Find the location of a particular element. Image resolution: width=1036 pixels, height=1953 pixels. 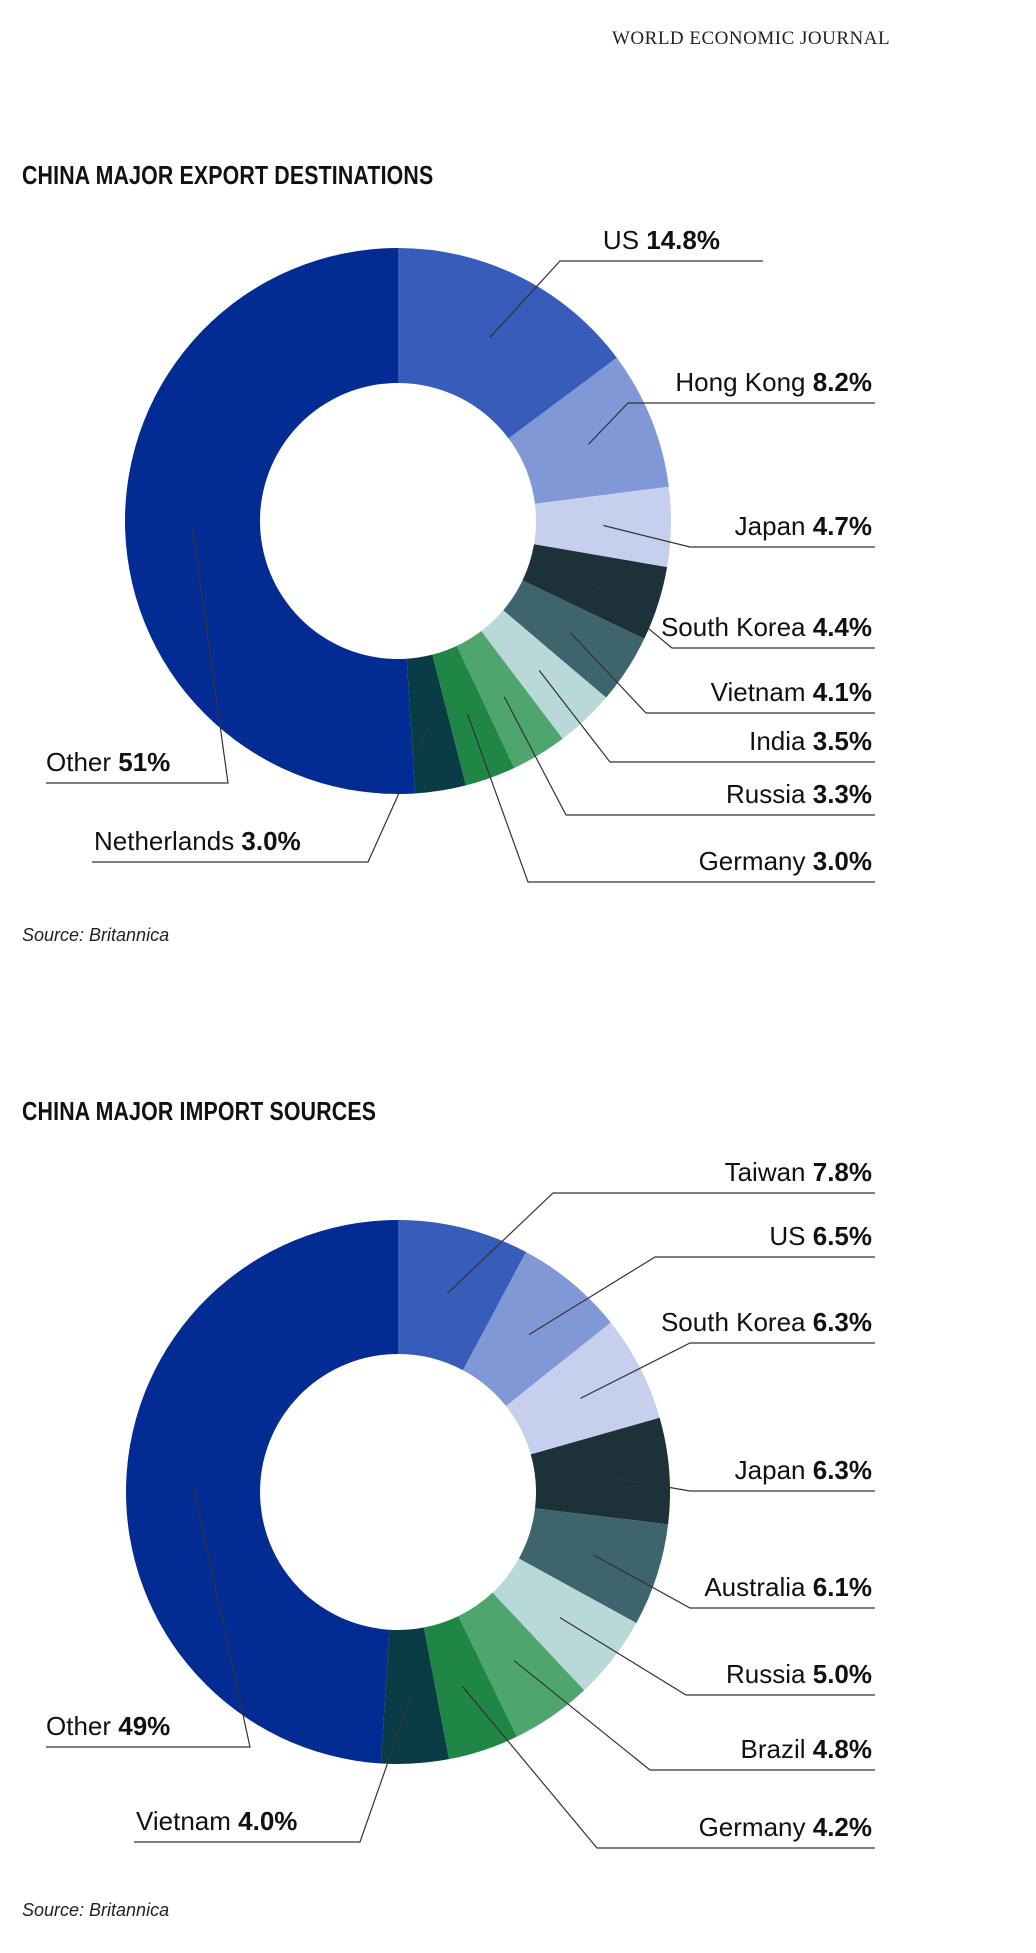

label-name-india: India is located at coordinates (781, 741).